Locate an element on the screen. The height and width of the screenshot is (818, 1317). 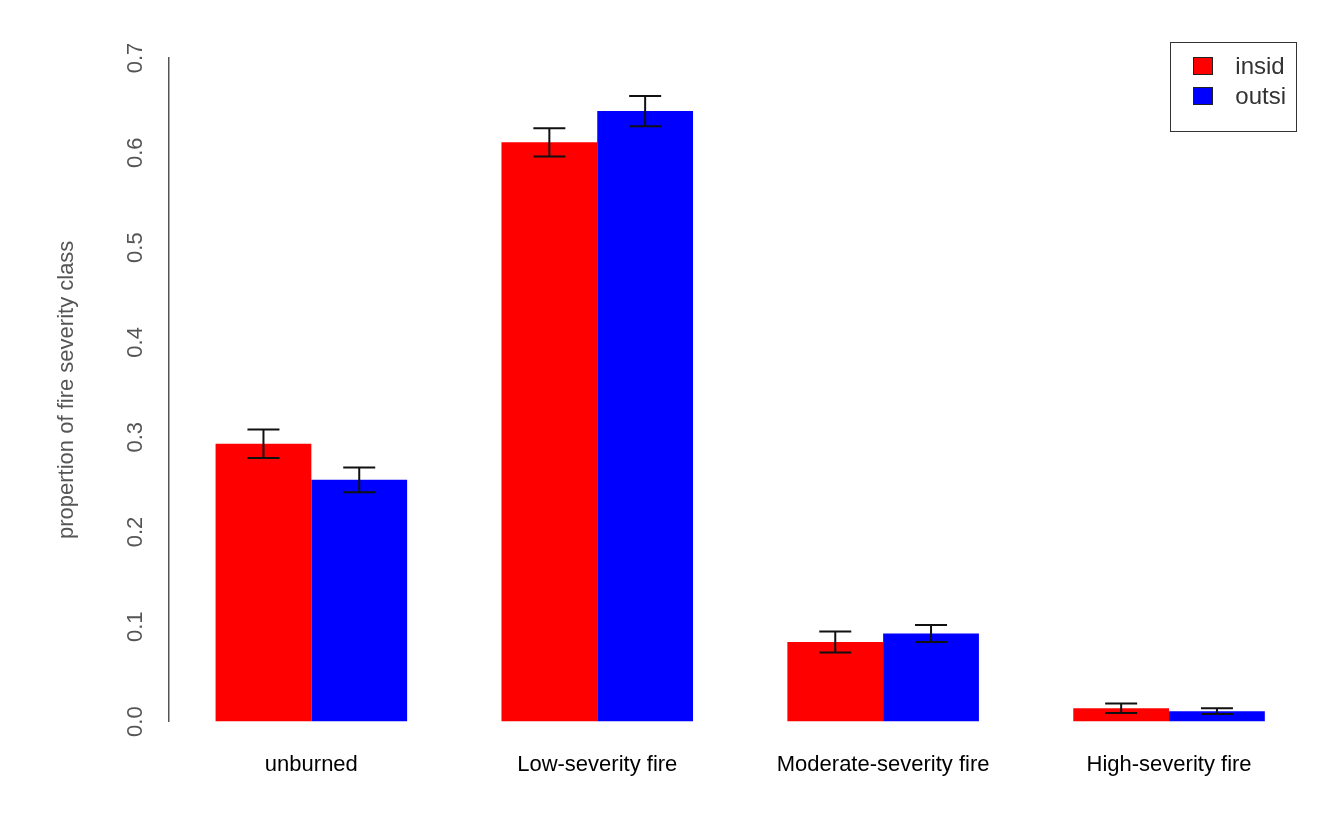
y-tick-label: 0.2 is located at coordinates (135, 532).